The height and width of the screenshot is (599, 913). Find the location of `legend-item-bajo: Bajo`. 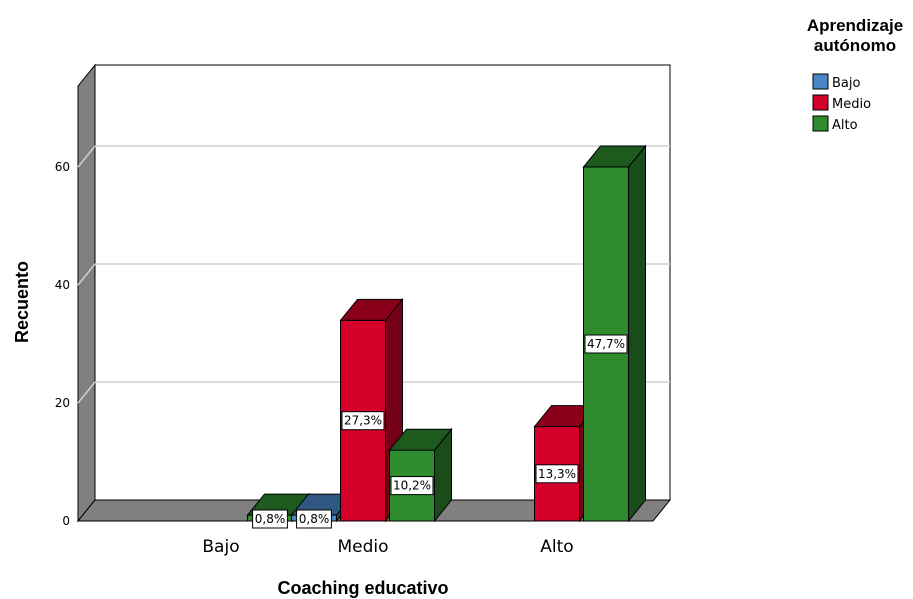

legend-item-bajo: Bajo is located at coordinates (836, 82).